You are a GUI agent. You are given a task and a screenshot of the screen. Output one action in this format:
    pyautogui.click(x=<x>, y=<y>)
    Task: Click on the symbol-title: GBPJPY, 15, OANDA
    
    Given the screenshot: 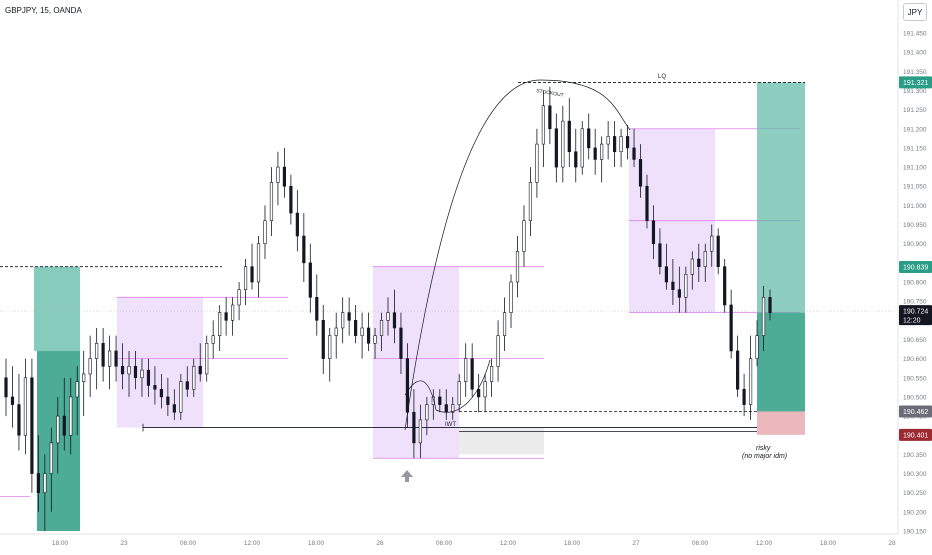 What is the action you would take?
    pyautogui.click(x=43, y=10)
    